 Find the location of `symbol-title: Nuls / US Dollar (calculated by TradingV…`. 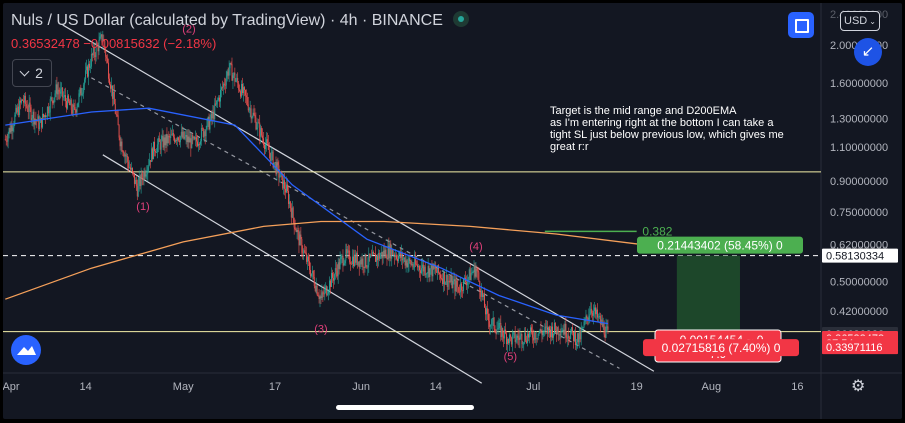

symbol-title: Nuls / US Dollar (calculated by TradingV… is located at coordinates (227, 20).